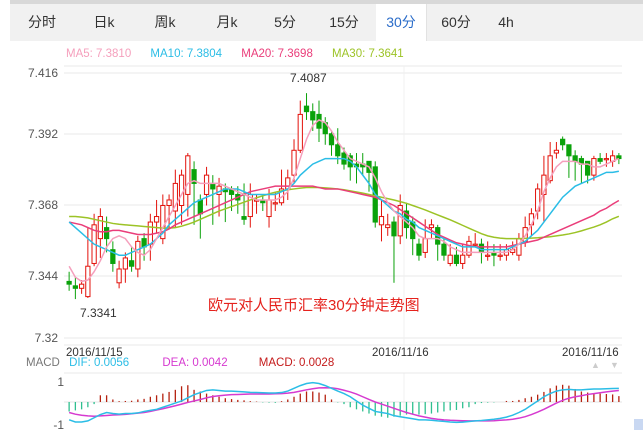  What do you see at coordinates (98, 313) in the screenshot?
I see `low-annotation: 7.3341` at bounding box center [98, 313].